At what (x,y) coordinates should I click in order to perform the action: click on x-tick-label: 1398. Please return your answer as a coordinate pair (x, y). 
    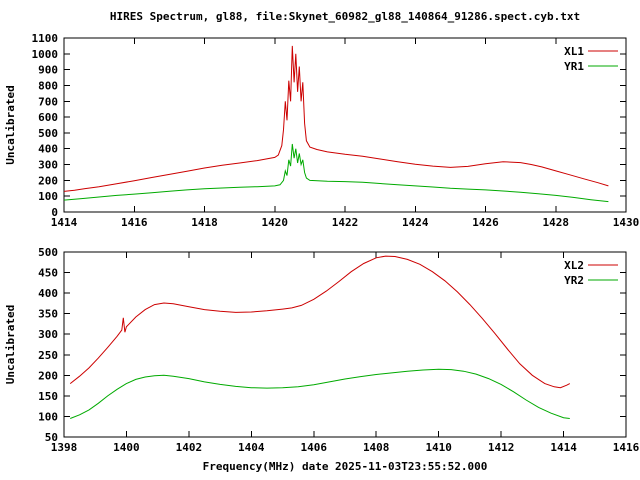
    Looking at the image, I should click on (64, 447).